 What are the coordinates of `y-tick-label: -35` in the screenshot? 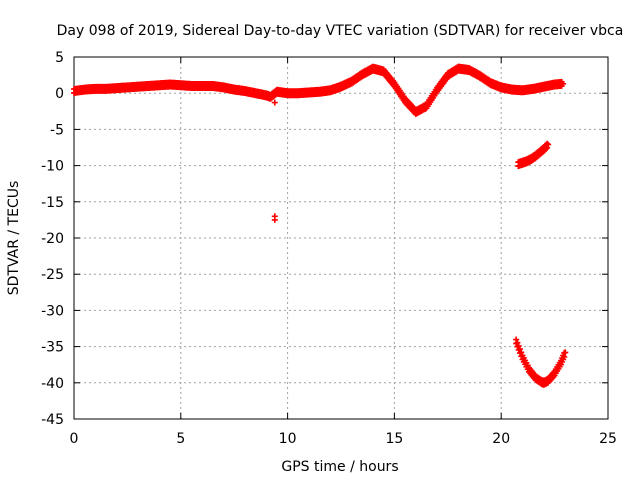 It's located at (52, 348).